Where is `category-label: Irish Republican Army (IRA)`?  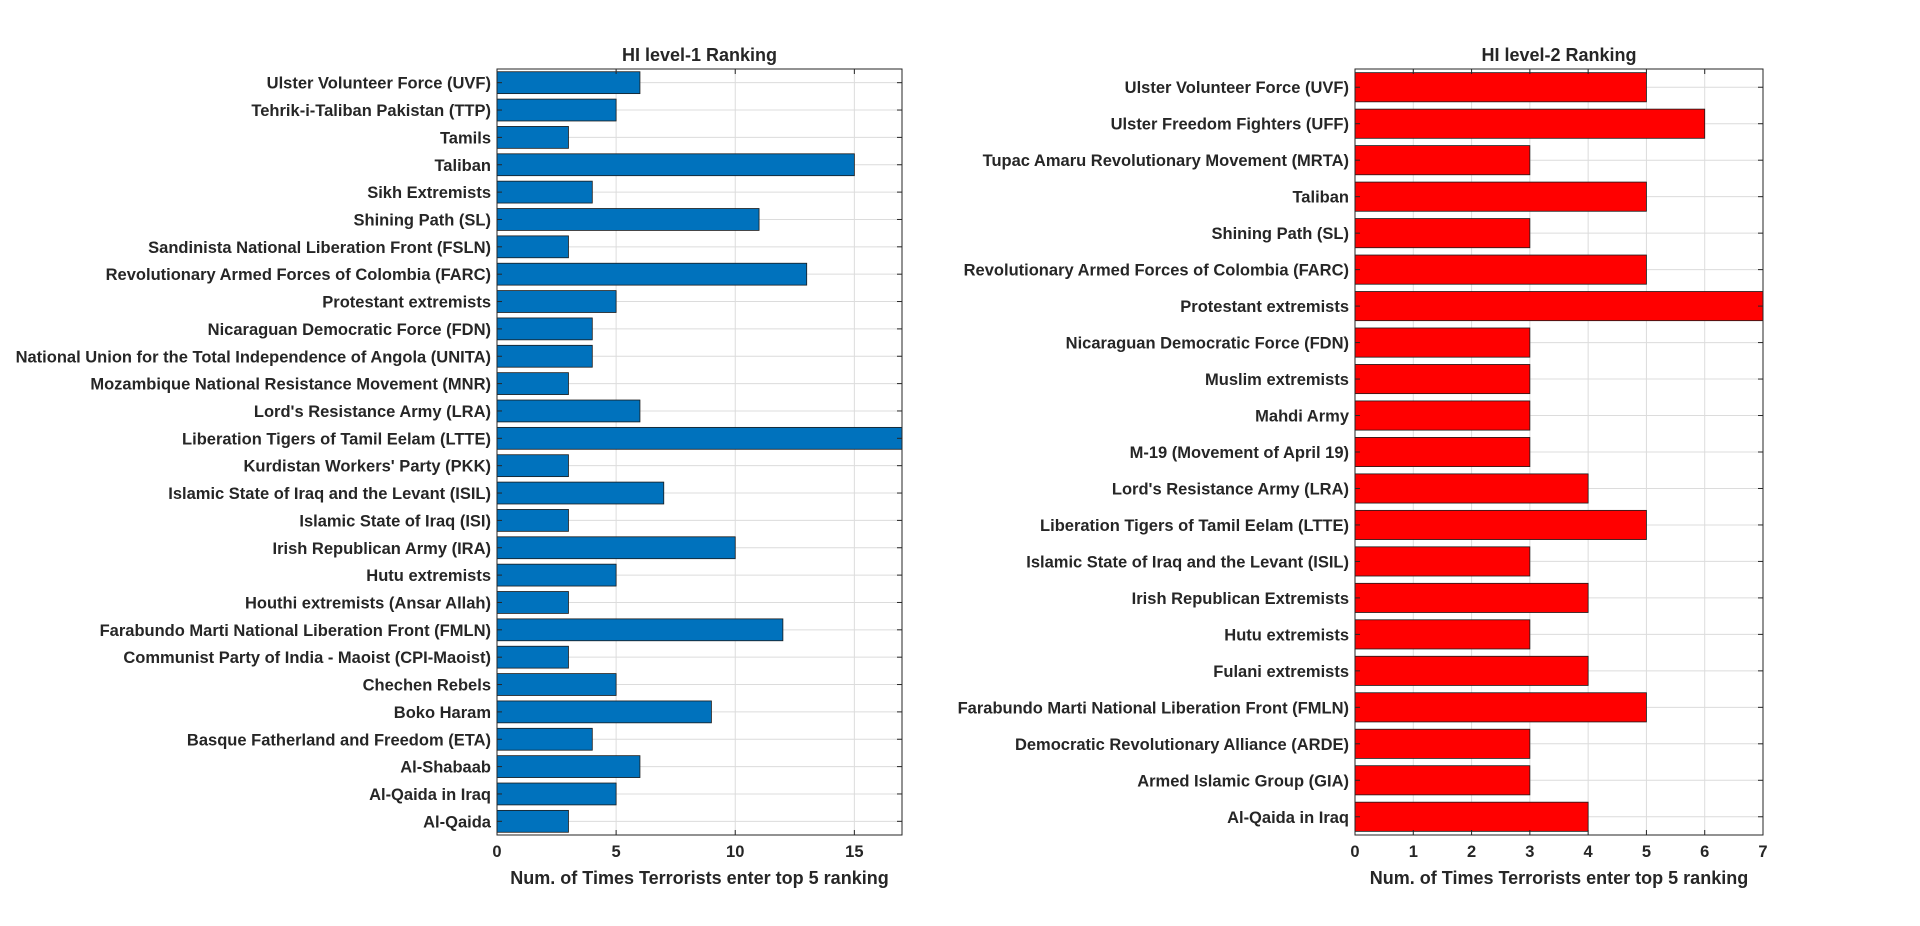
category-label: Irish Republican Army (IRA) is located at coordinates (381, 549).